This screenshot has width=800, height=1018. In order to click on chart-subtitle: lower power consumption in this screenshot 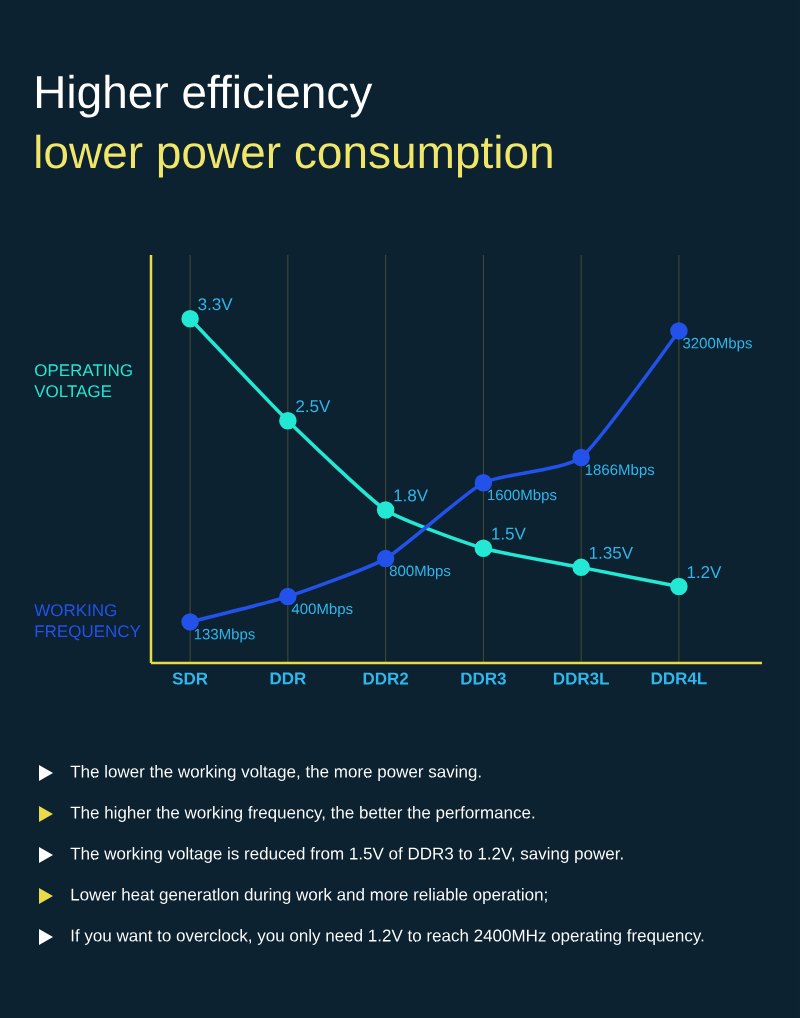, I will do `click(294, 156)`.